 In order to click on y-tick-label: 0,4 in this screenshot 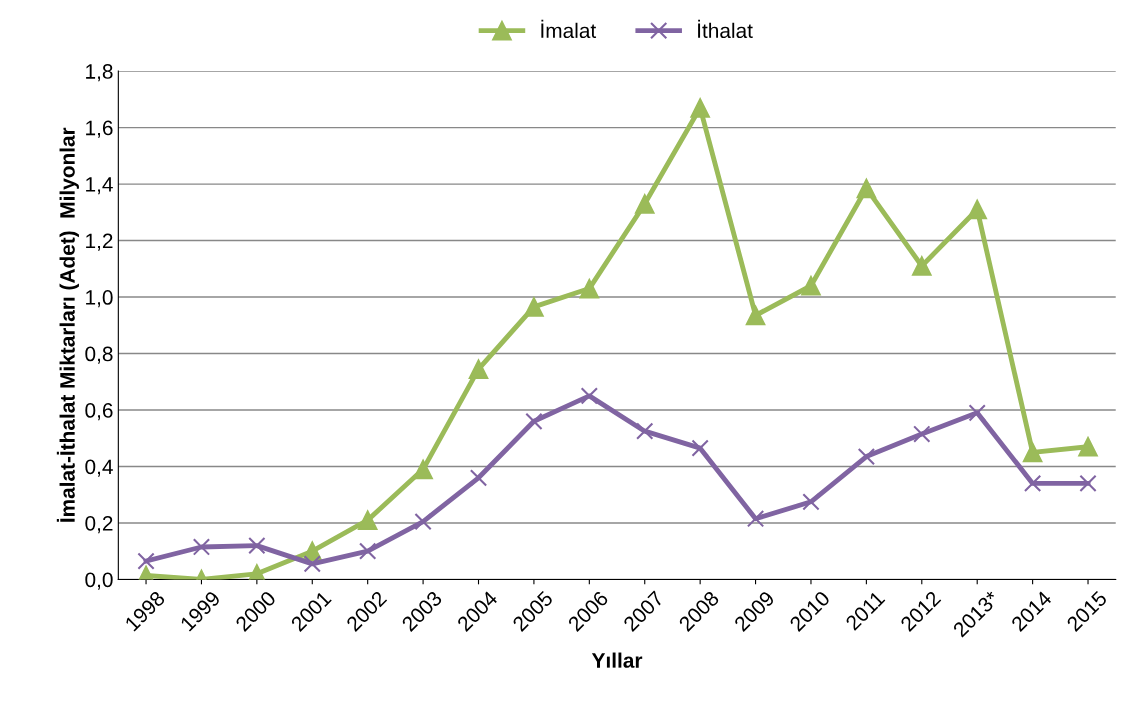, I will do `click(99, 468)`.